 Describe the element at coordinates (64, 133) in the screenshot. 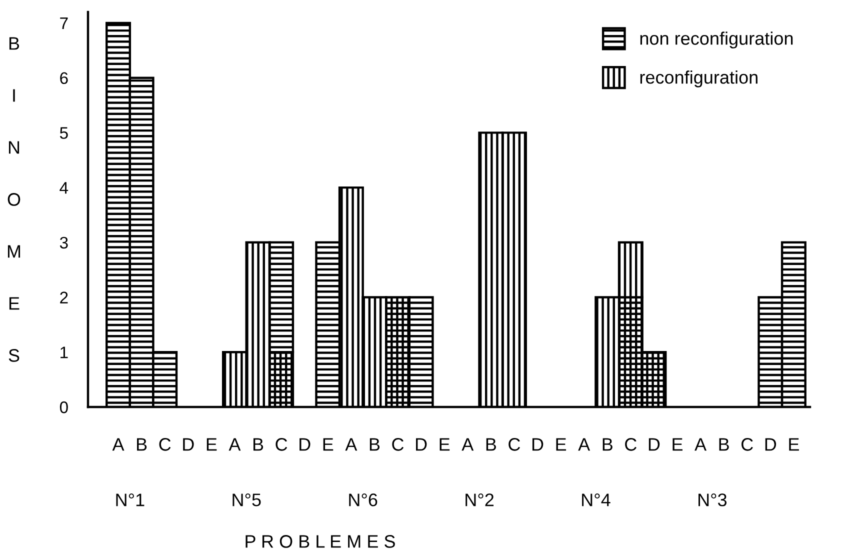

I see `y-tick-label: 5` at that location.